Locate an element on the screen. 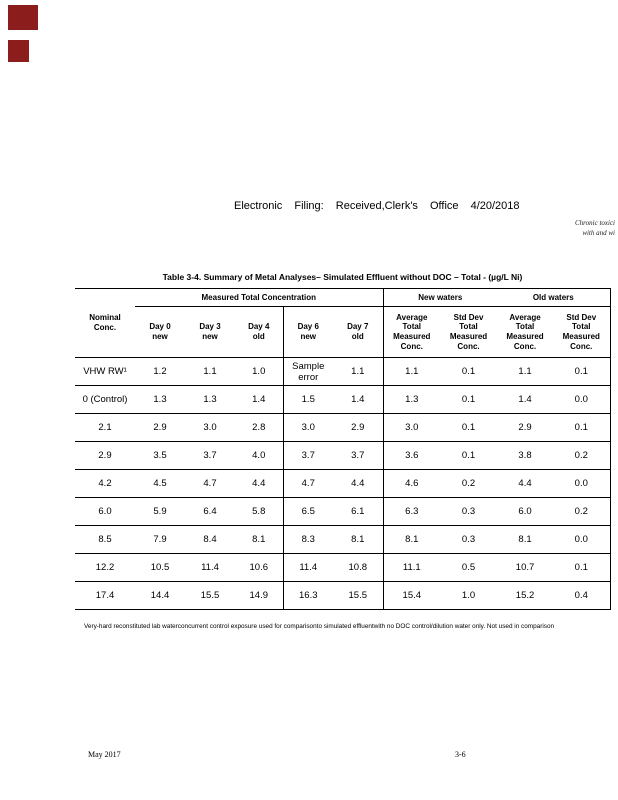 The image size is (618, 800). value-cell: 1.4 is located at coordinates (525, 399).